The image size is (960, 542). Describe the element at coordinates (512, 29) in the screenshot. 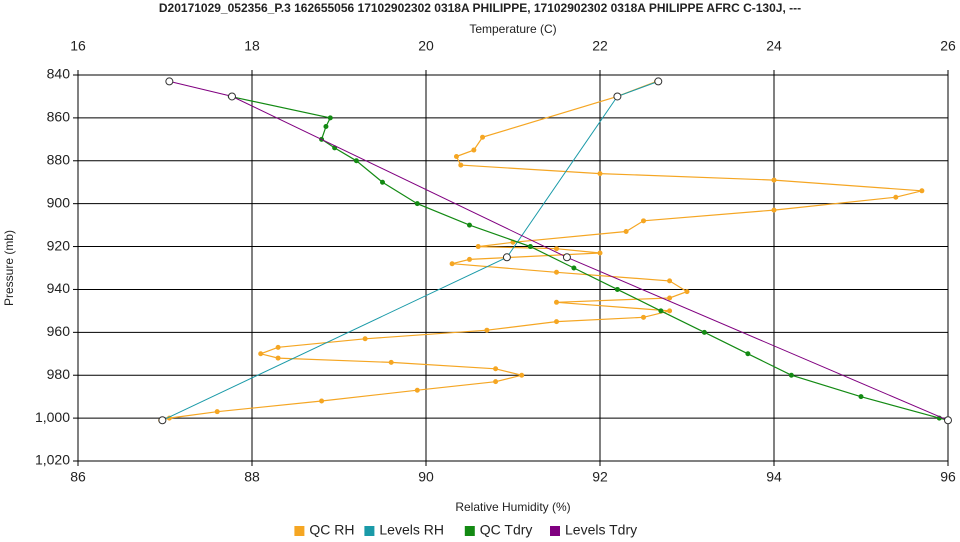

I see `x2-axis-label: Temperature (C)` at that location.